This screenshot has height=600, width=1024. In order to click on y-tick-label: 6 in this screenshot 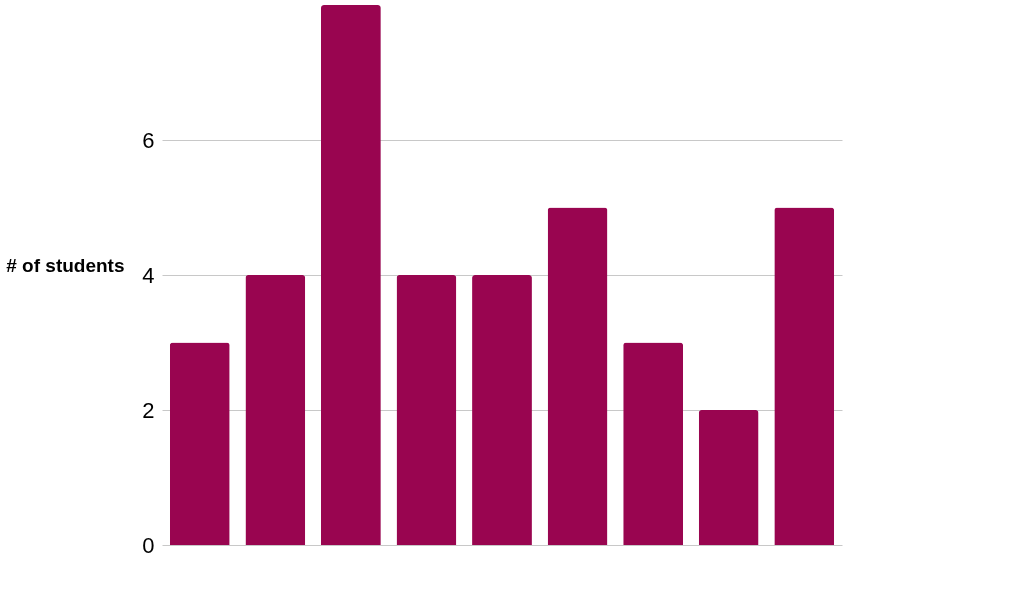, I will do `click(148, 140)`.